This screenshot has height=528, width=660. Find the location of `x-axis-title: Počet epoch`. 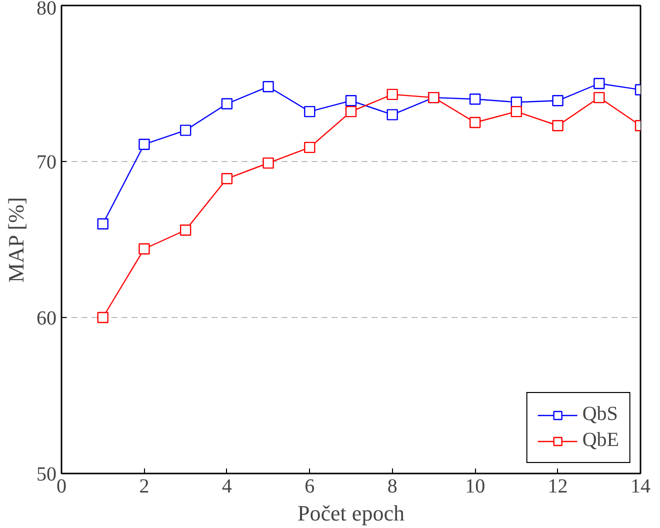

x-axis-title: Počet epoch is located at coordinates (351, 513).